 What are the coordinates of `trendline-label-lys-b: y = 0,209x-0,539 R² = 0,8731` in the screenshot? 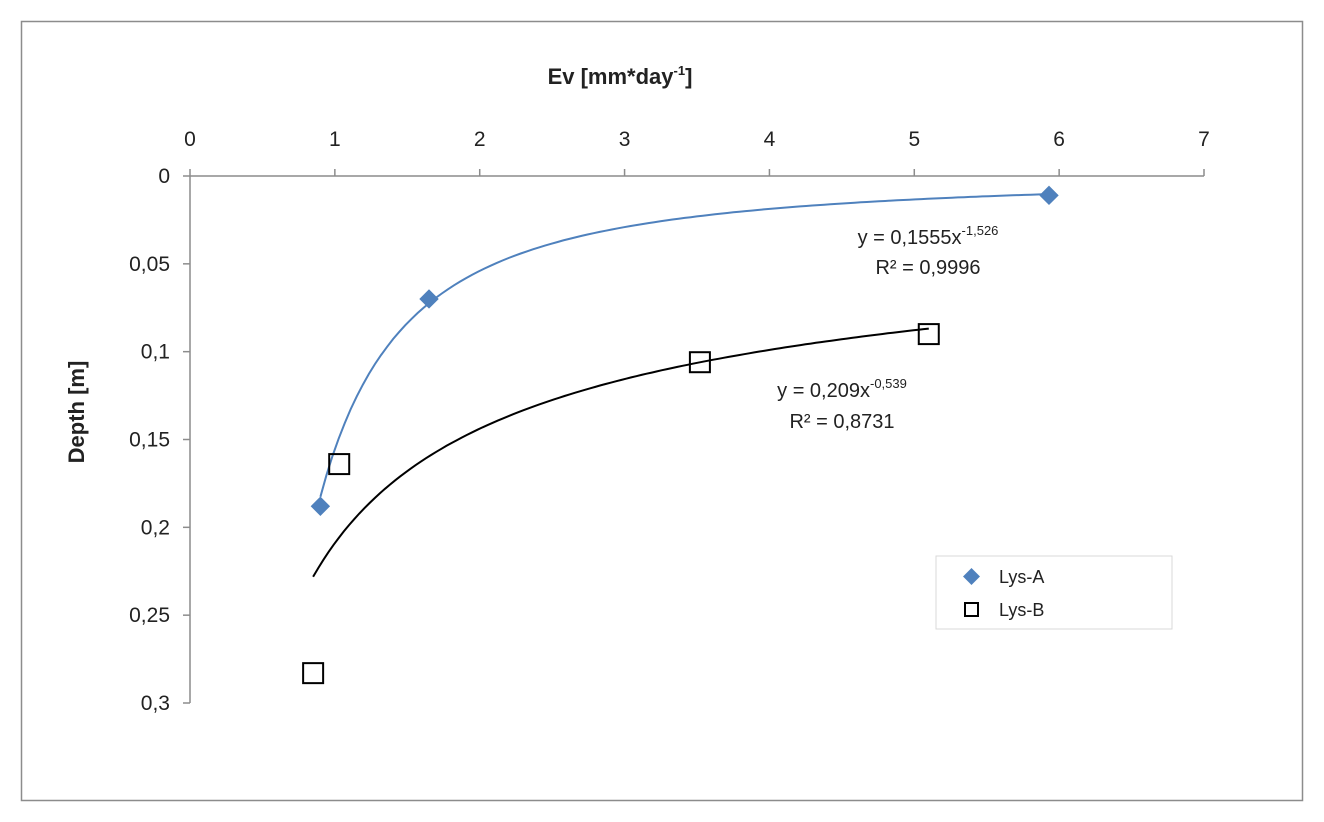 It's located at (842, 404).